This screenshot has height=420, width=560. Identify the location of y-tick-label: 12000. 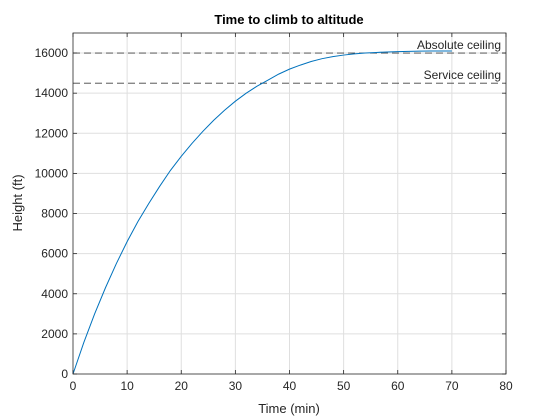
(52, 133).